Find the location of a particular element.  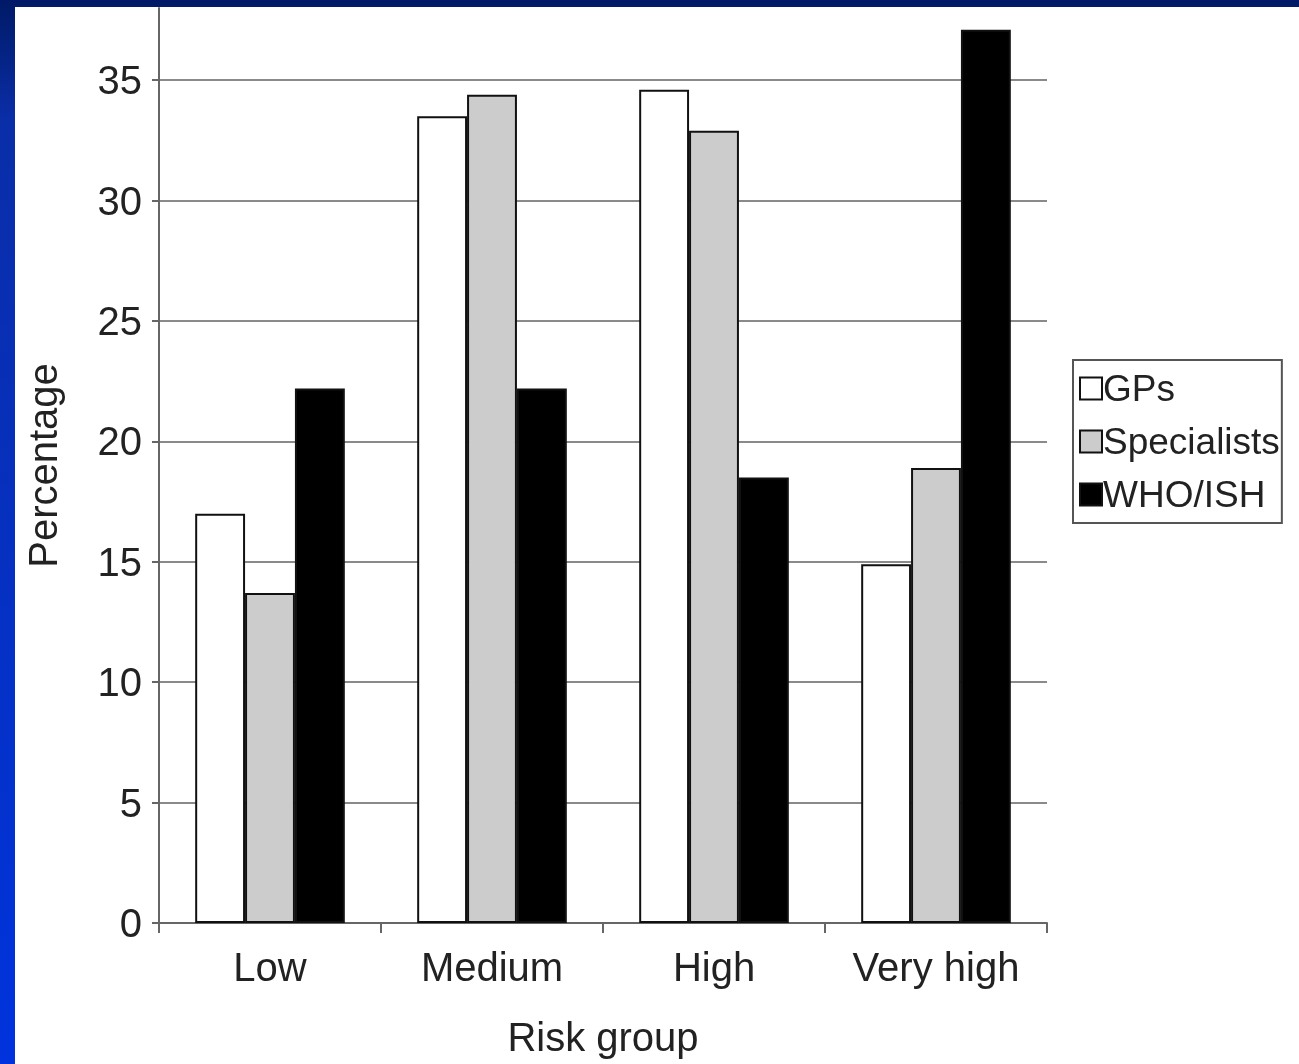

legend-label: WHO/ISH is located at coordinates (1184, 494).